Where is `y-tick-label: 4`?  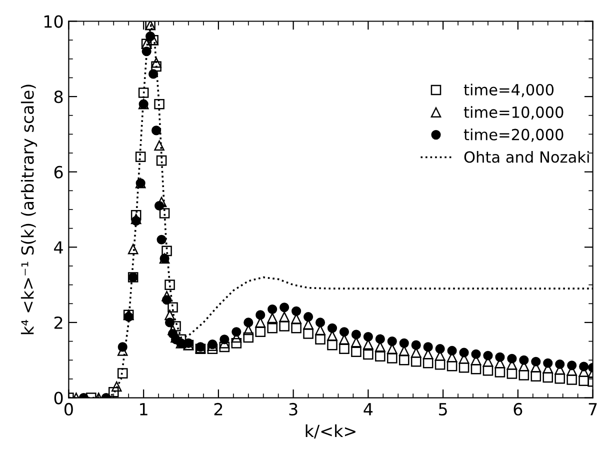
y-tick-label: 4 is located at coordinates (58, 247).